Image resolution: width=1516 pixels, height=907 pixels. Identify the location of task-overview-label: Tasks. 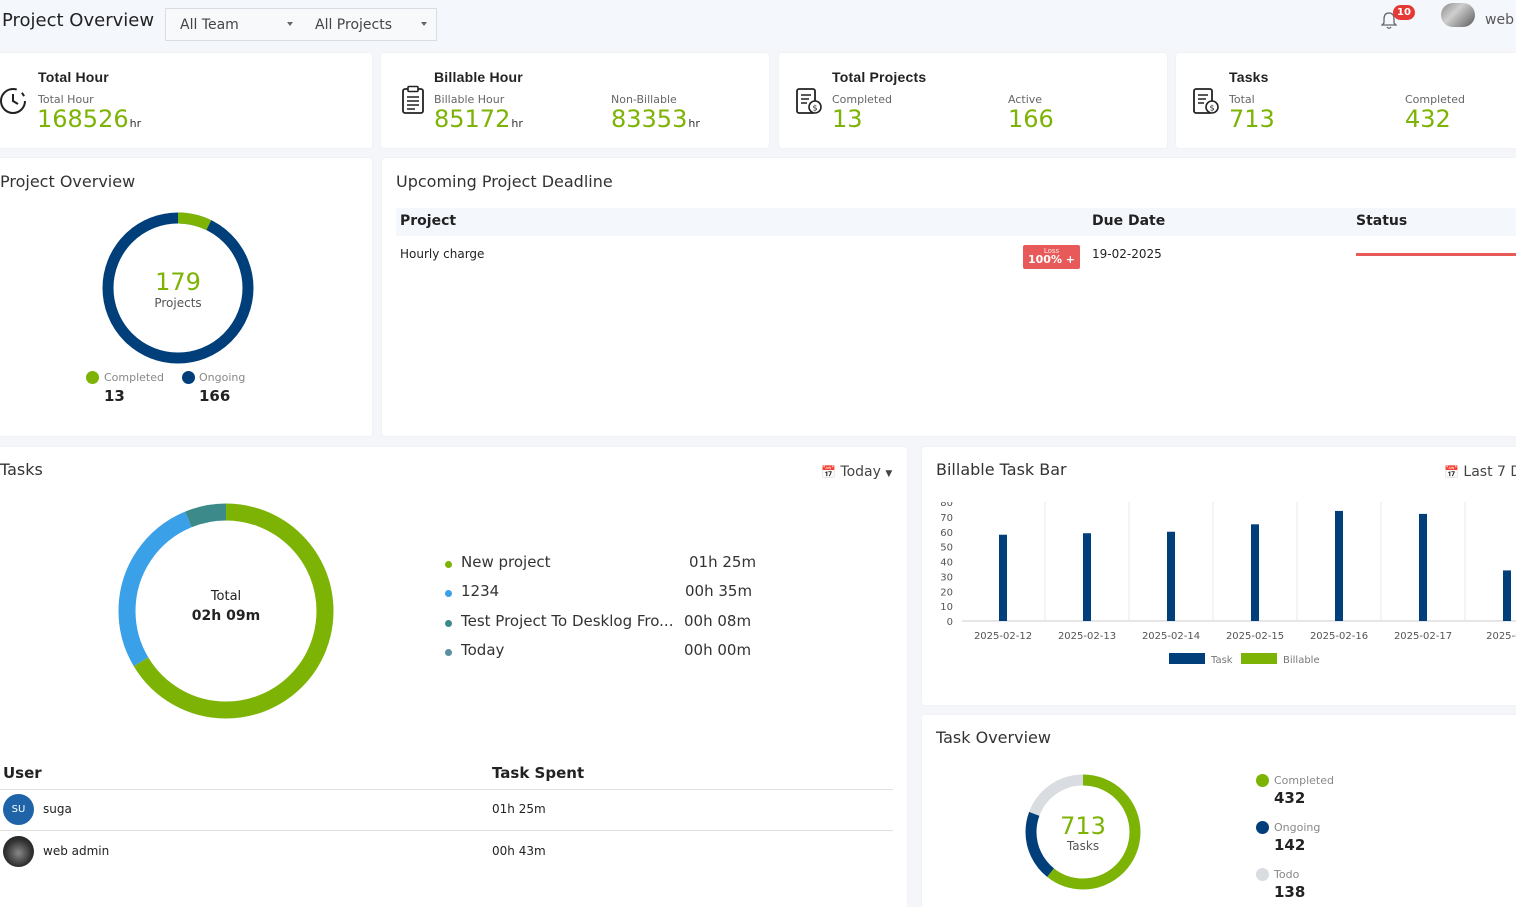
(1083, 846).